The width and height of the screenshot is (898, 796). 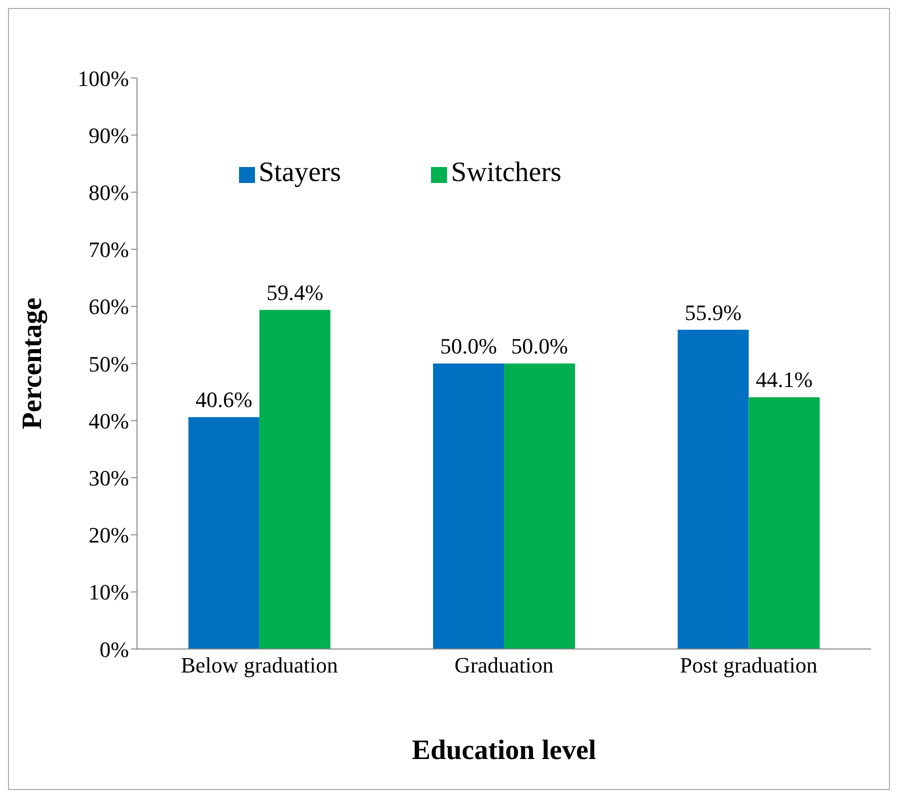 What do you see at coordinates (223, 399) in the screenshot?
I see `data-label: 40.6%` at bounding box center [223, 399].